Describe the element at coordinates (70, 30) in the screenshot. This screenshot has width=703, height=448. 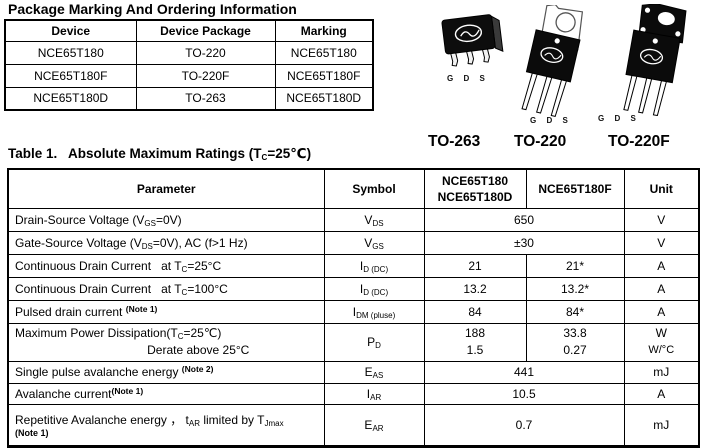
I see `col-header-device: Device` at that location.